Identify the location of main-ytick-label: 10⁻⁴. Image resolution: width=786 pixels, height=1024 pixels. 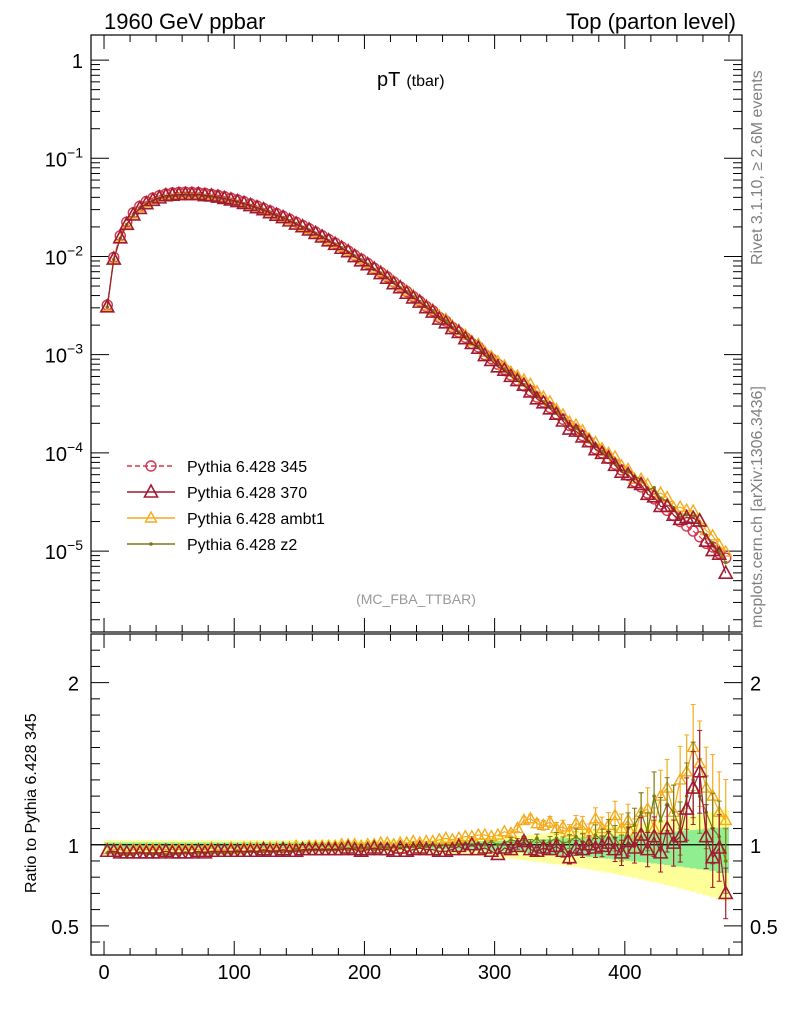
(64, 452).